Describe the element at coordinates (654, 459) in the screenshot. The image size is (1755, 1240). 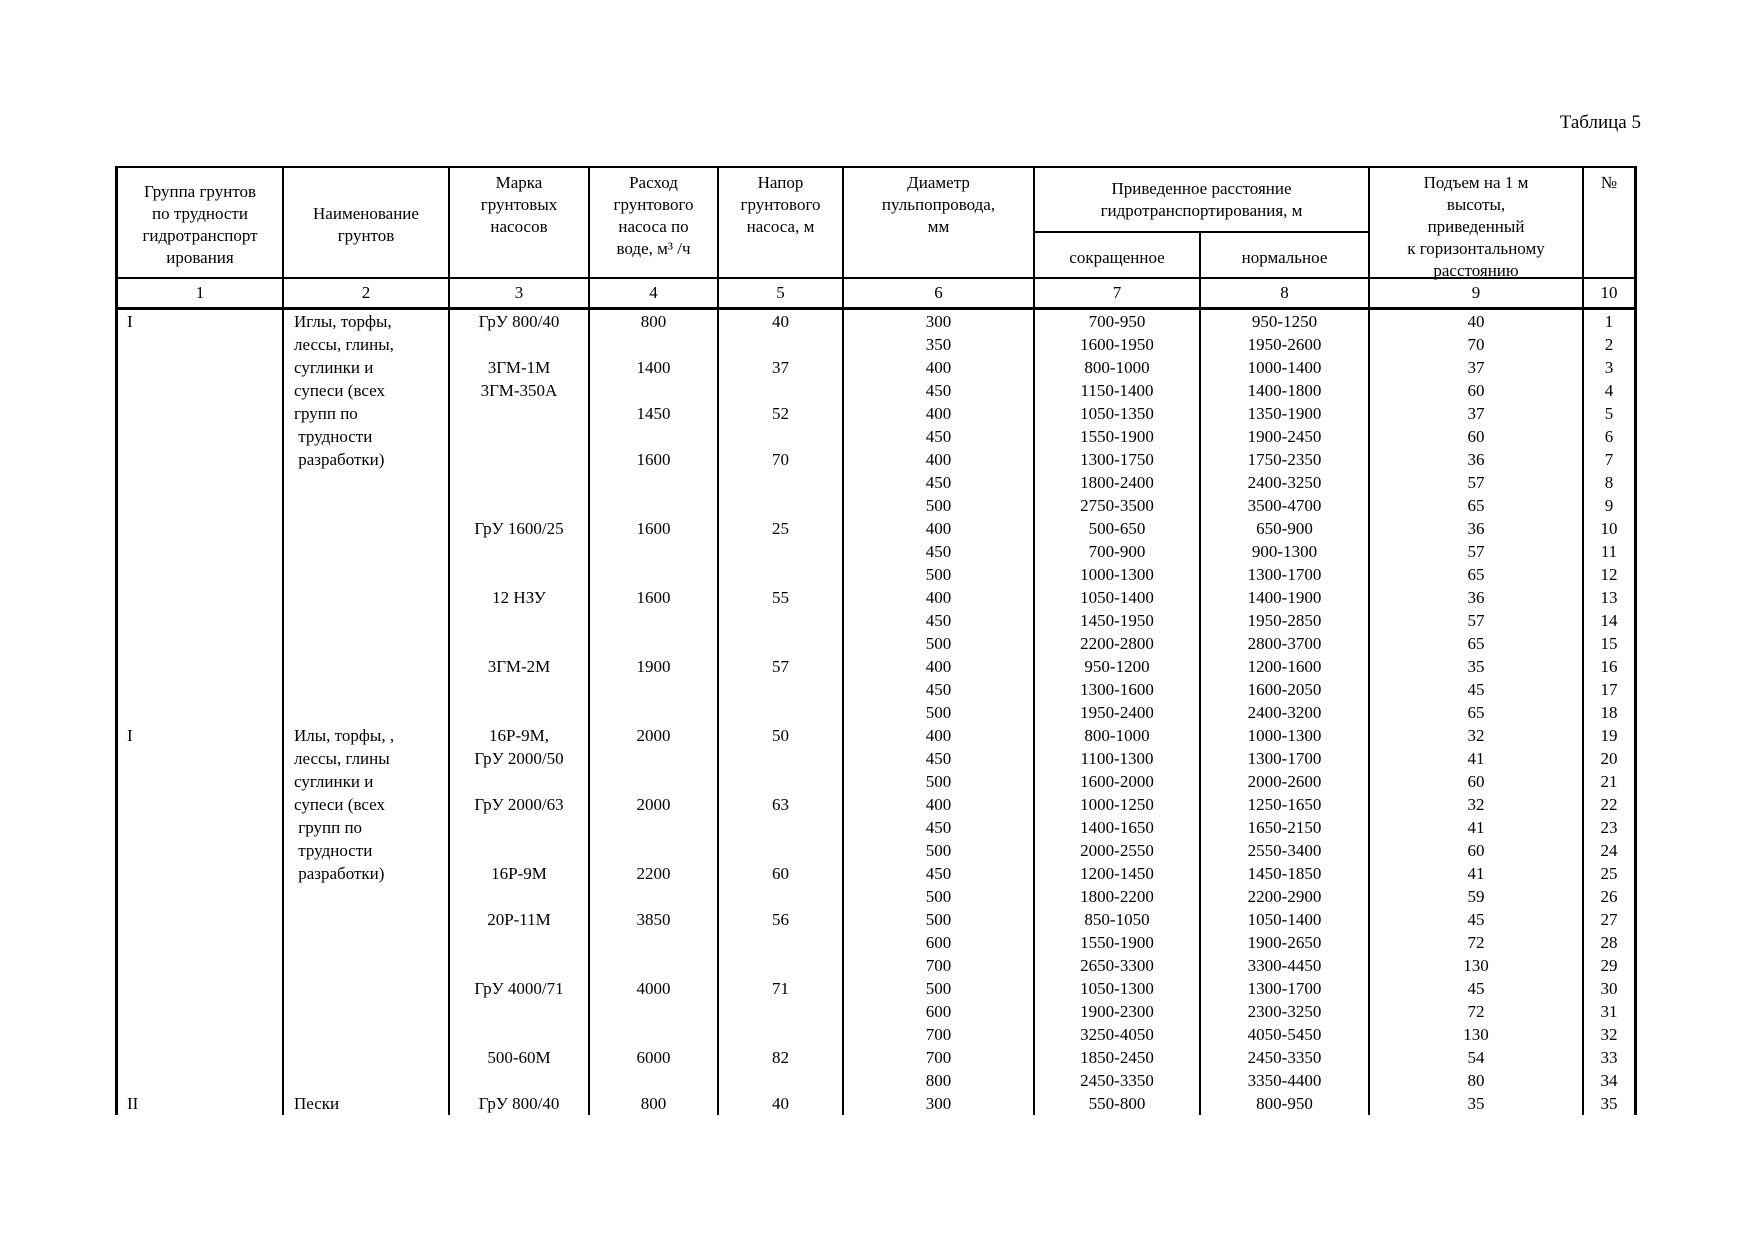
I see `body-cell: 1600` at that location.